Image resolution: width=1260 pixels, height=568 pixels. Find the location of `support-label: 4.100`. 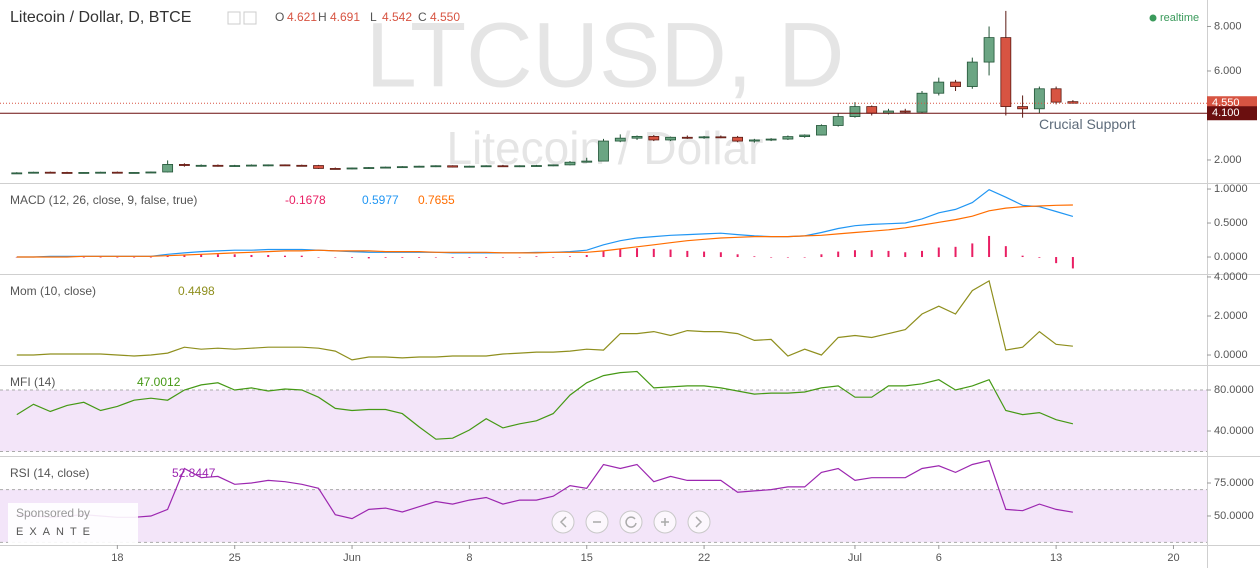

support-label: 4.100 is located at coordinates (1226, 113).